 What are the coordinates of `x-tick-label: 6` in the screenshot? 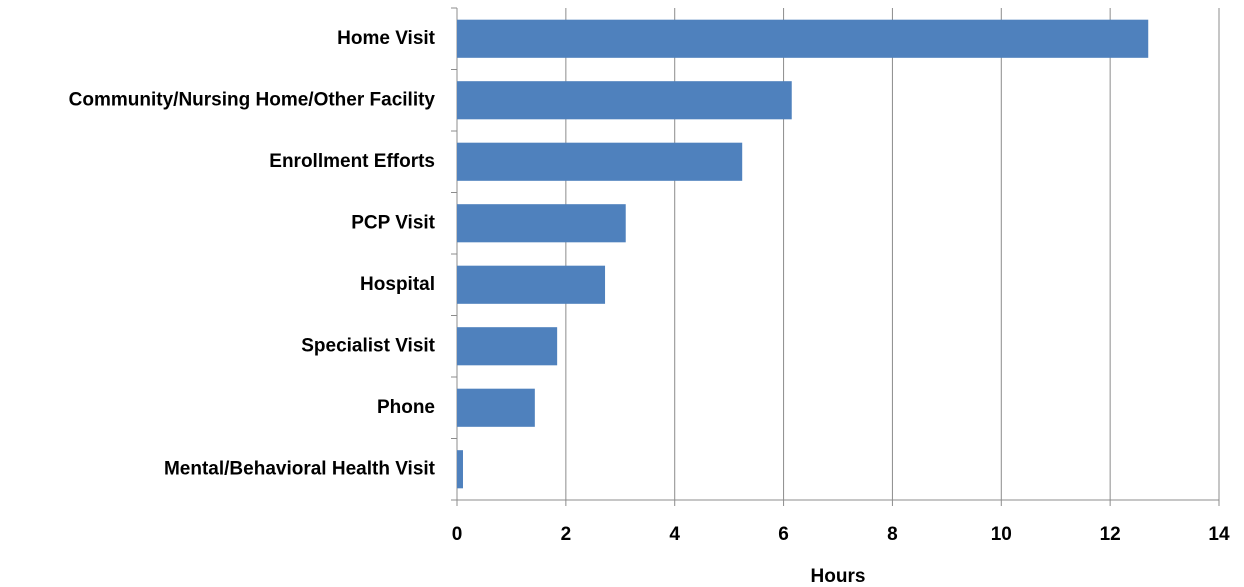 It's located at (783, 534).